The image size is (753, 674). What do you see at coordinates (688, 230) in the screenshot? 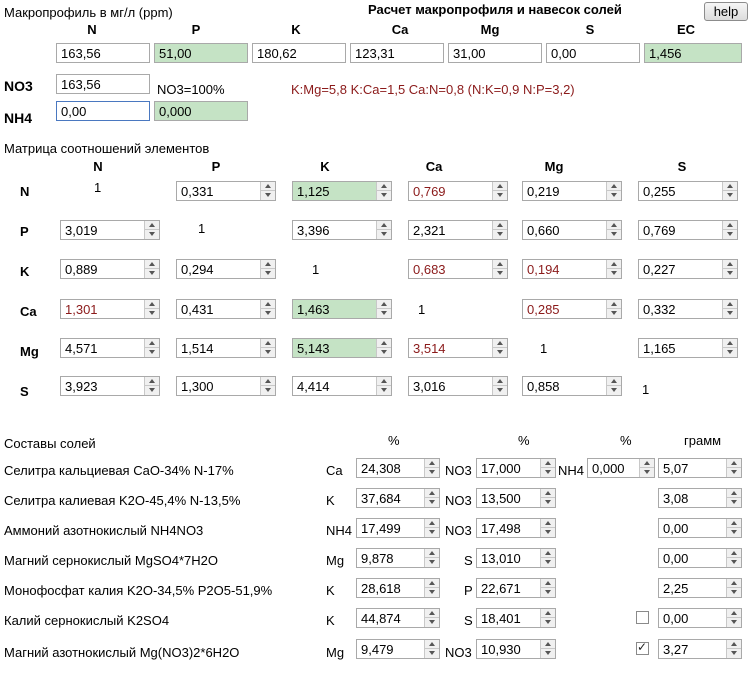
I see `matrix-cell-p-s: 0,769` at bounding box center [688, 230].